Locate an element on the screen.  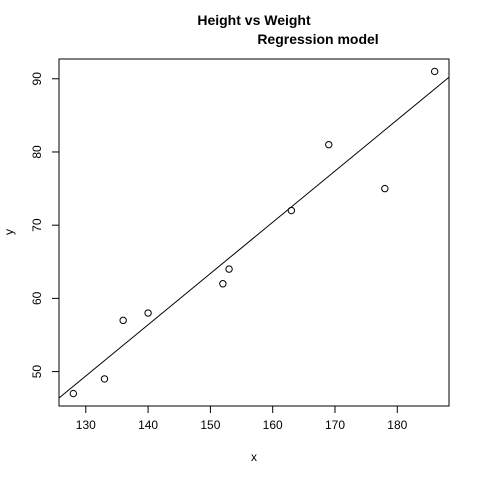
chart-subtitle: Regression model is located at coordinates (317, 39).